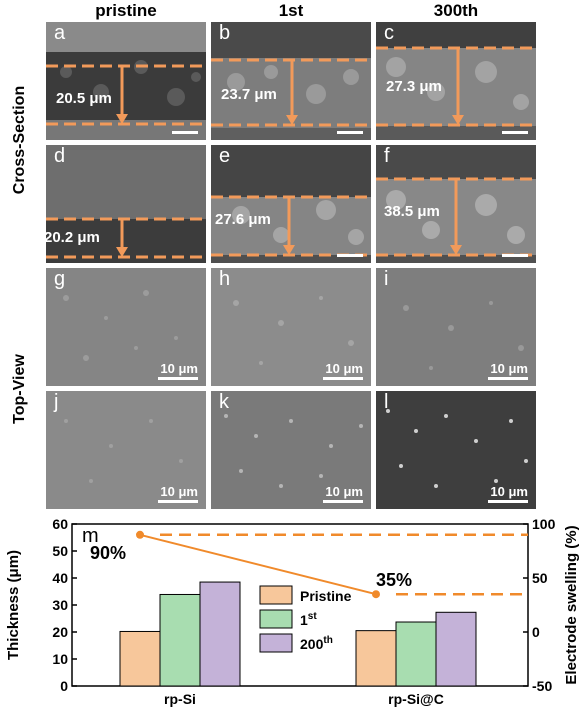 This screenshot has height=716, width=586. What do you see at coordinates (571, 604) in the screenshot?
I see `y2-axis-label: Electrode swelling (%)` at bounding box center [571, 604].